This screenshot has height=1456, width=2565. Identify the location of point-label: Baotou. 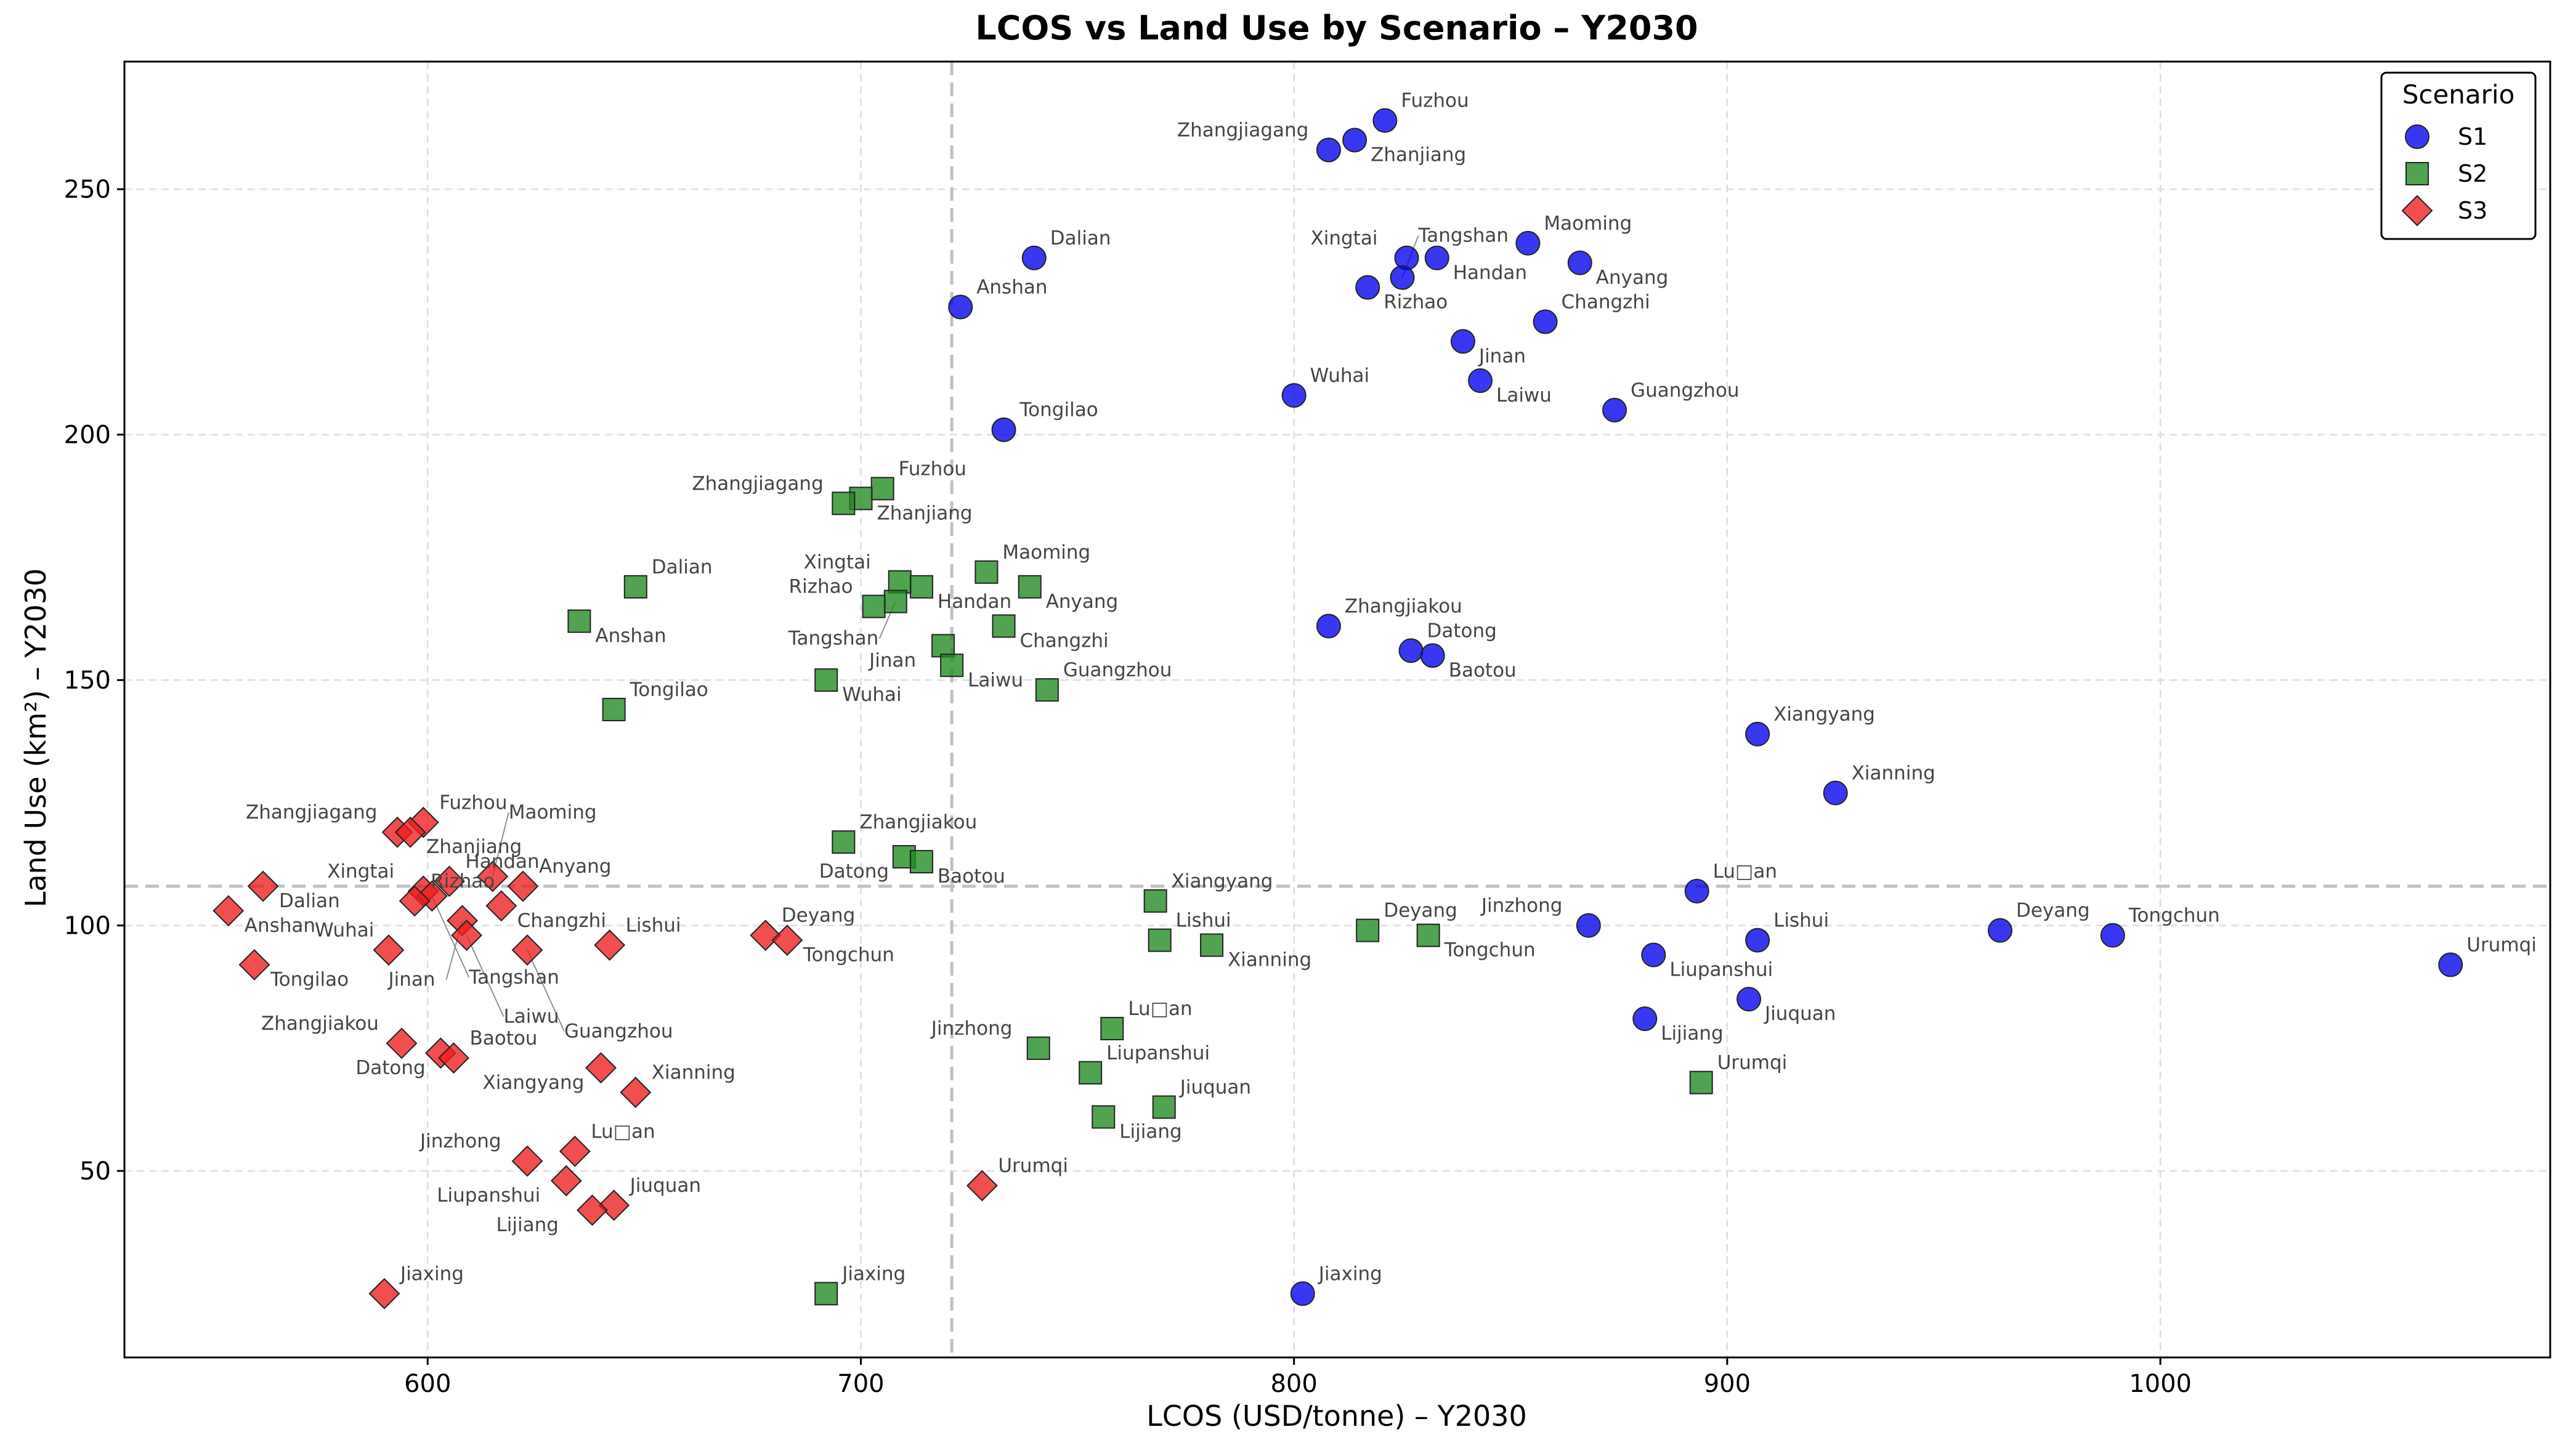
(503, 1038).